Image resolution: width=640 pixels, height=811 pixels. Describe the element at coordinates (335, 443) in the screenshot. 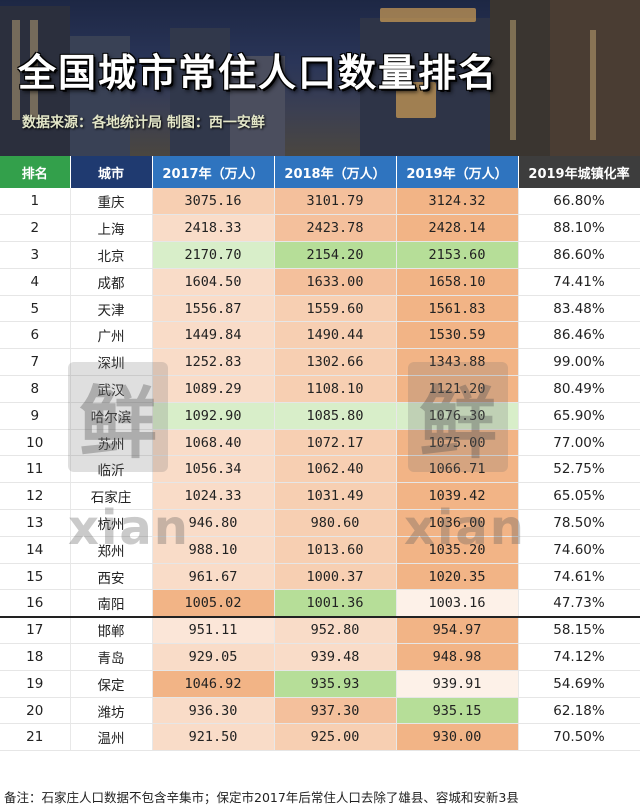

I see `population-2018-cell: 1072.17` at that location.